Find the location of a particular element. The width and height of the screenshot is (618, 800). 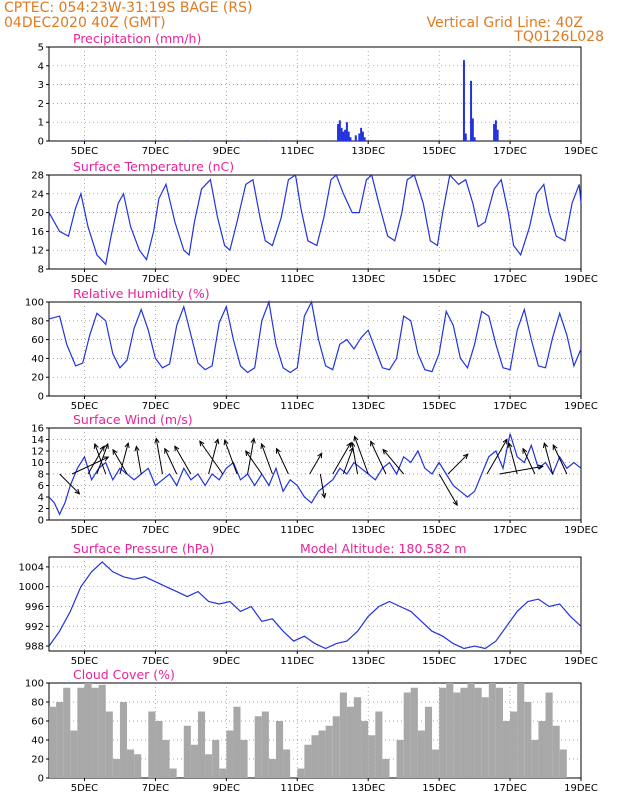

wind-ytick-label: 10 is located at coordinates (37, 463).